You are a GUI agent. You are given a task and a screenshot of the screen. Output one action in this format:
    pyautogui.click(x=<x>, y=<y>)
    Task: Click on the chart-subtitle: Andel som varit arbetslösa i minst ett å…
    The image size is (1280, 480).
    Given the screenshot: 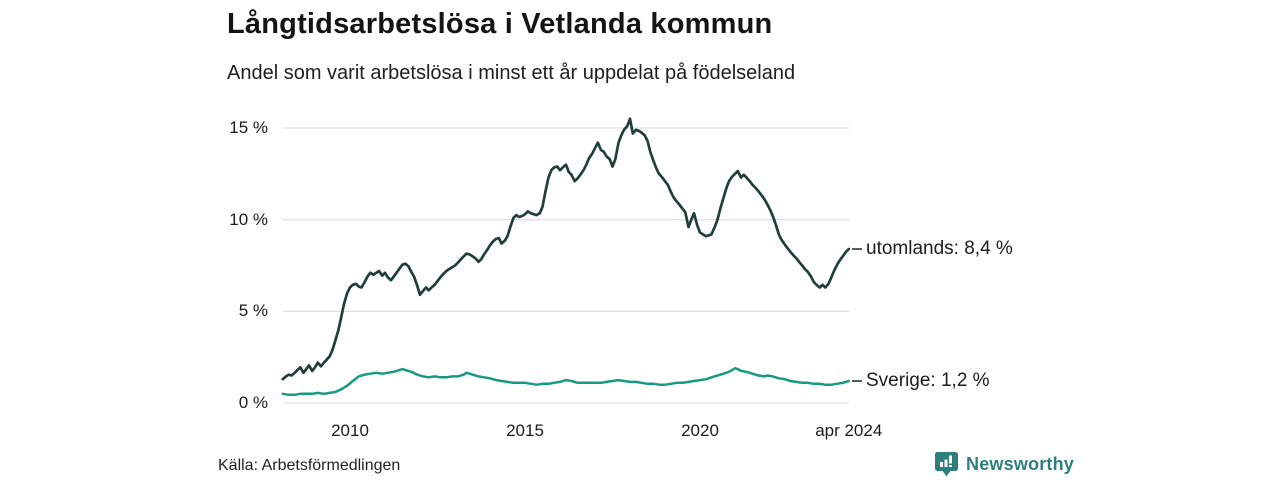 What is the action you would take?
    pyautogui.click(x=511, y=73)
    